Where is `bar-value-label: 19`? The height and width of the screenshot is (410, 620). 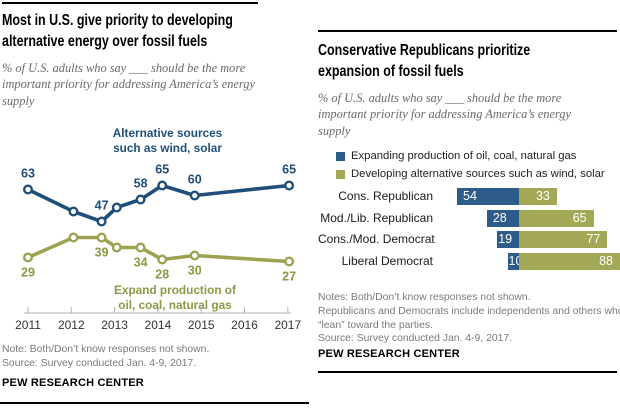
bar-value-label: 19 is located at coordinates (505, 239).